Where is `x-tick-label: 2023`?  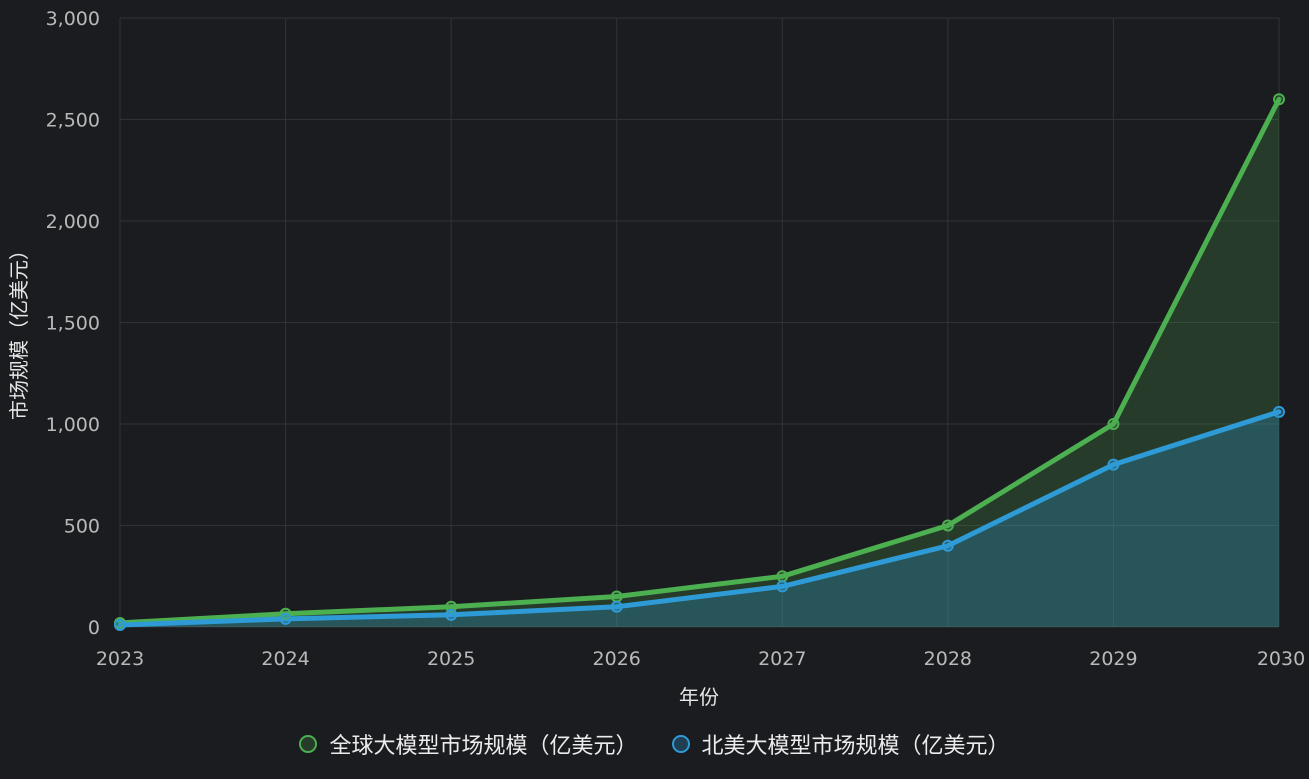 x-tick-label: 2023 is located at coordinates (120, 659).